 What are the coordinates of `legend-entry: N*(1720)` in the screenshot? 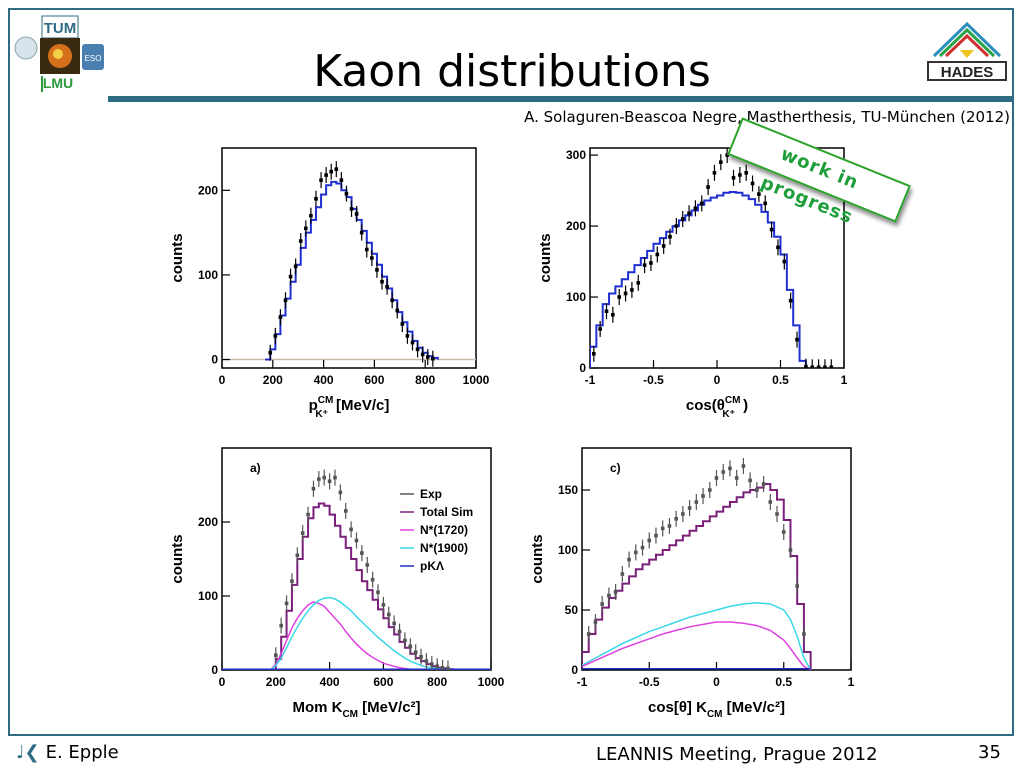 It's located at (444, 530).